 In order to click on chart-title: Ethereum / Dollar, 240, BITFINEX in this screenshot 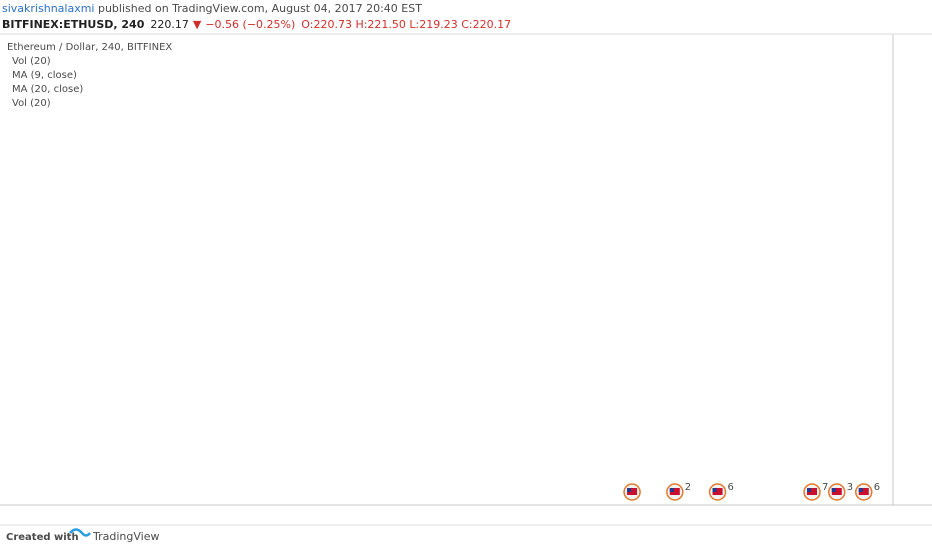, I will do `click(89, 47)`.